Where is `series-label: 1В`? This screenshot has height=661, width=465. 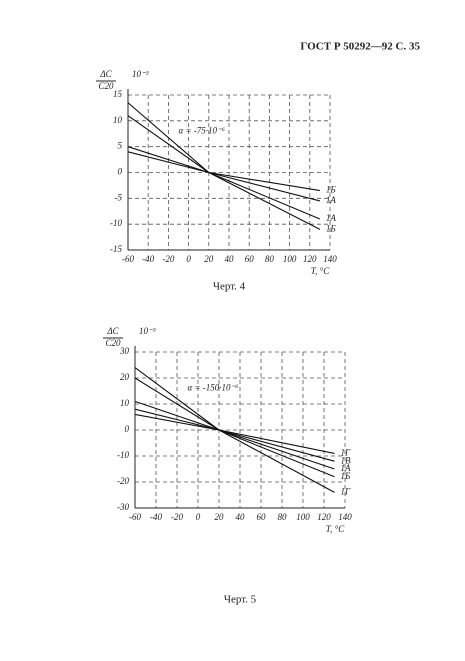
series-label: 1В is located at coordinates (346, 460).